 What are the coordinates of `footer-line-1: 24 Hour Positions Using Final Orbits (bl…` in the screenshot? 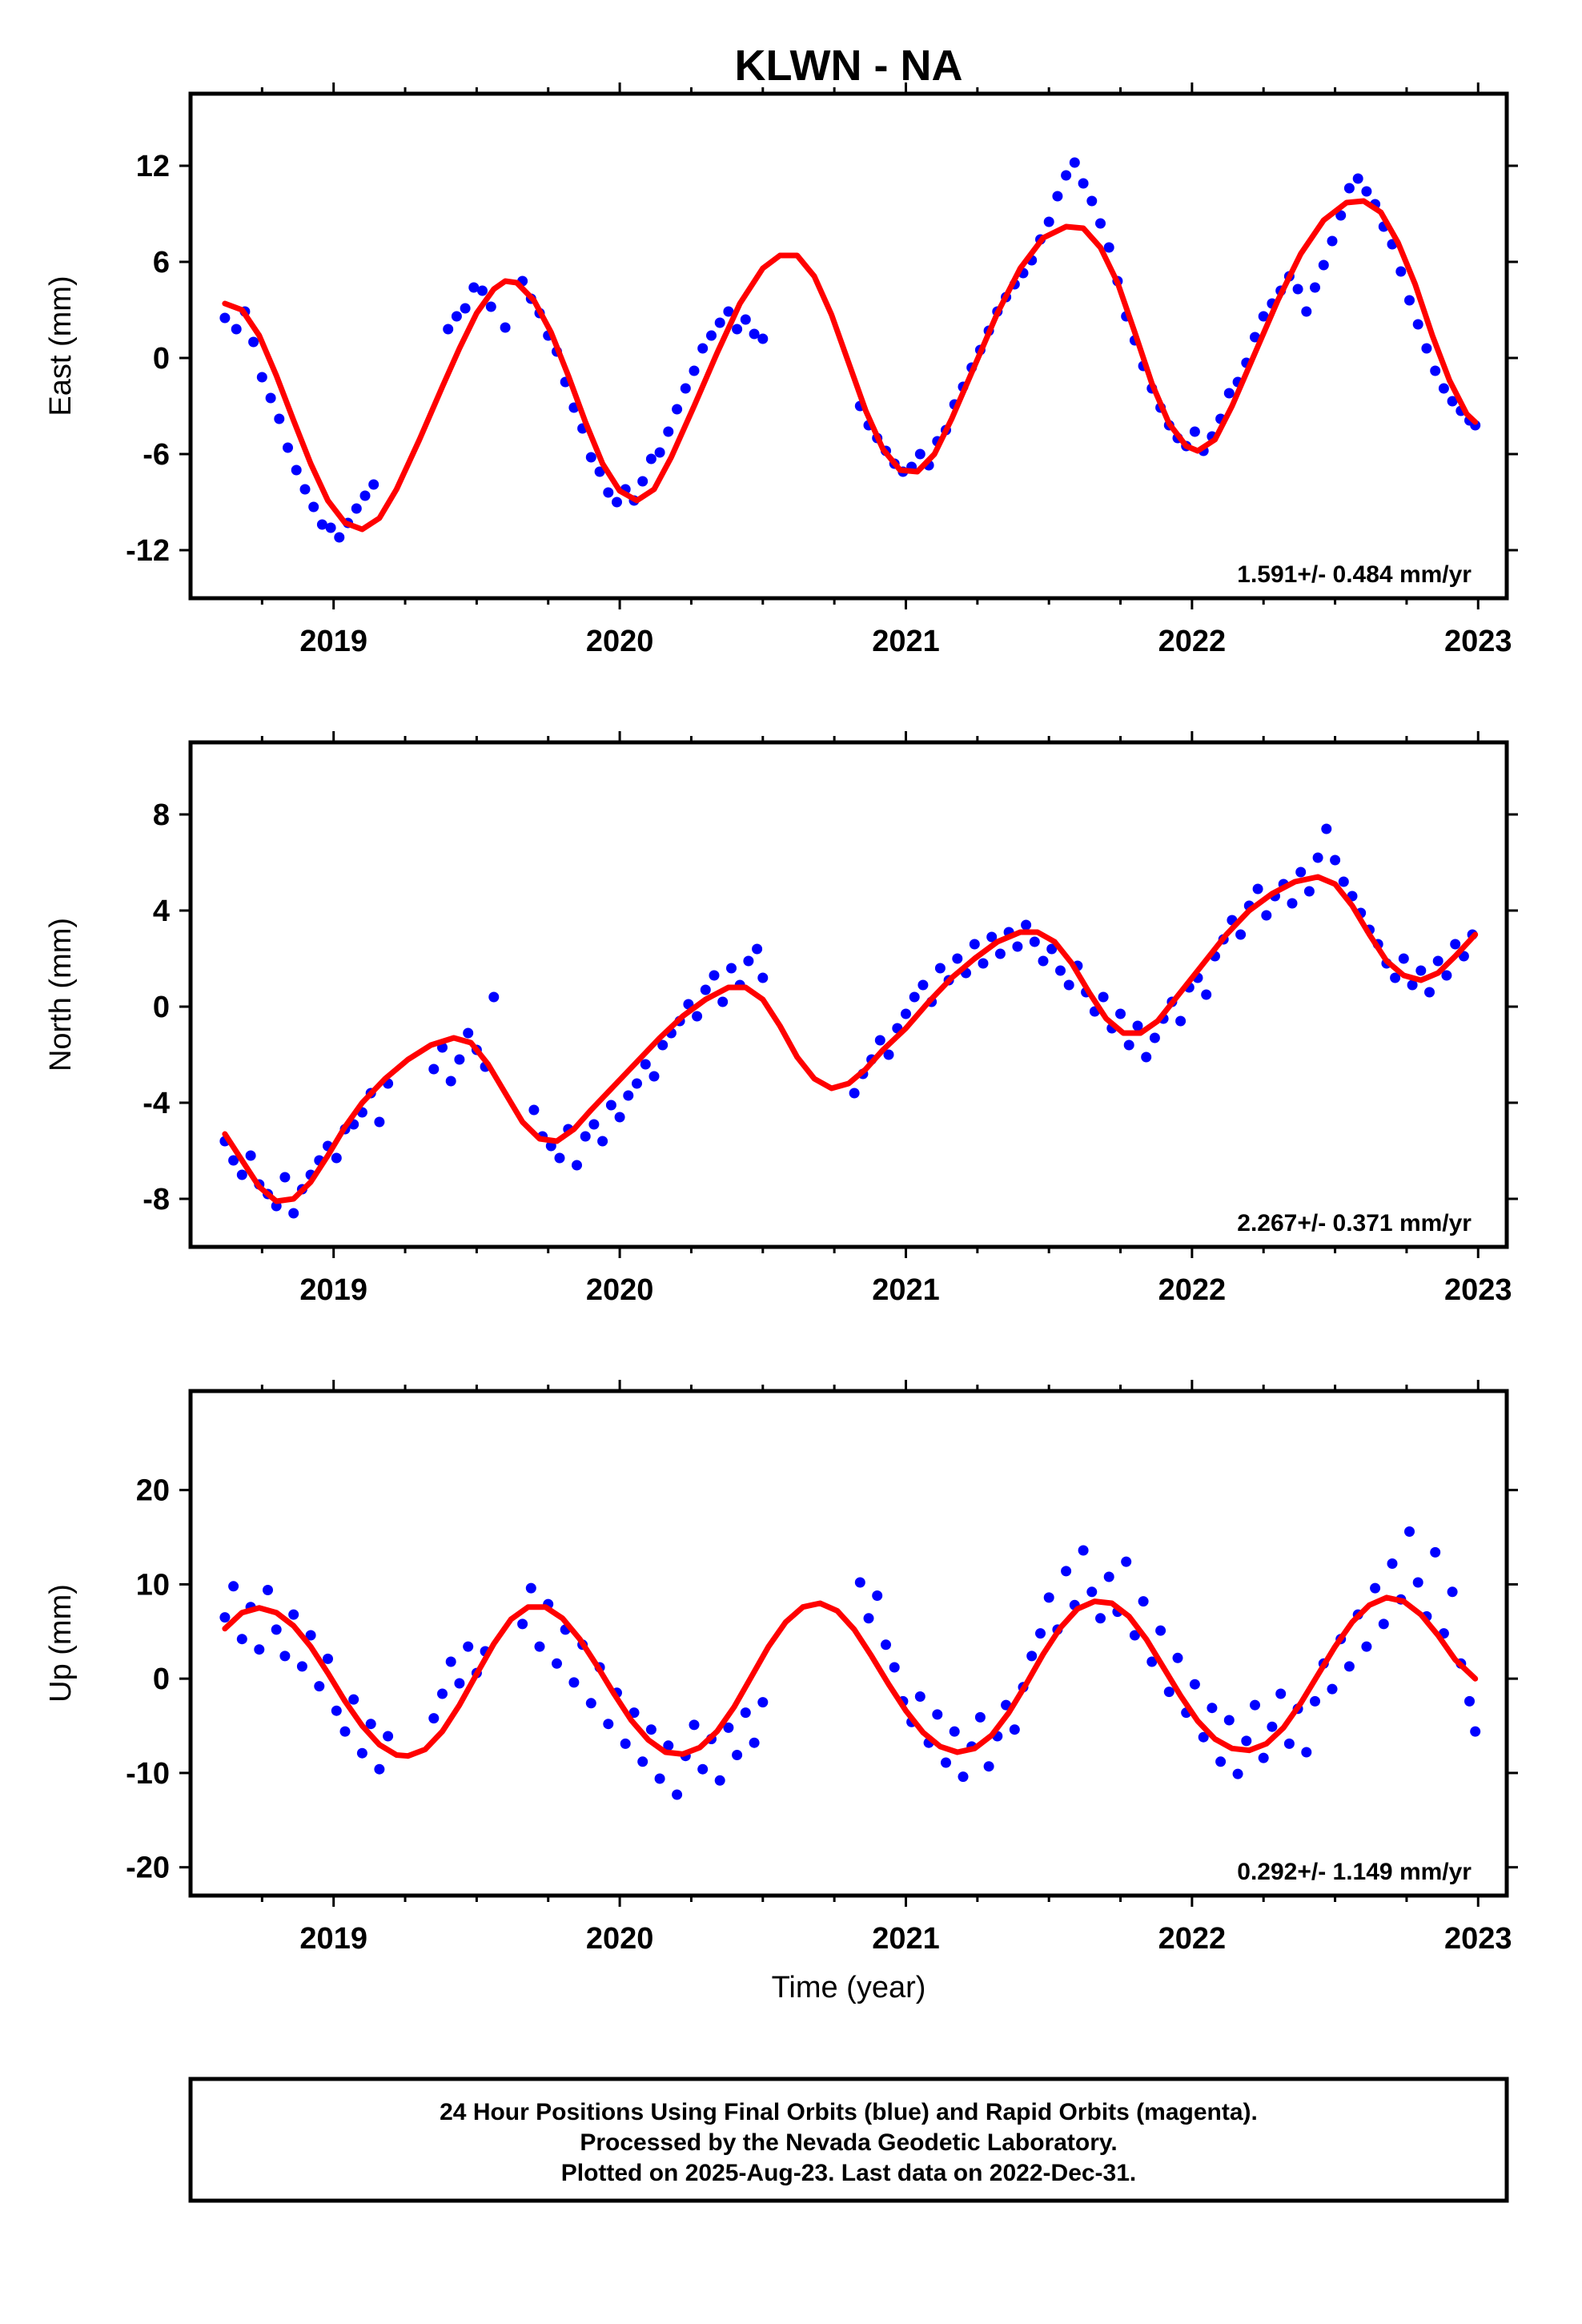 It's located at (849, 2112).